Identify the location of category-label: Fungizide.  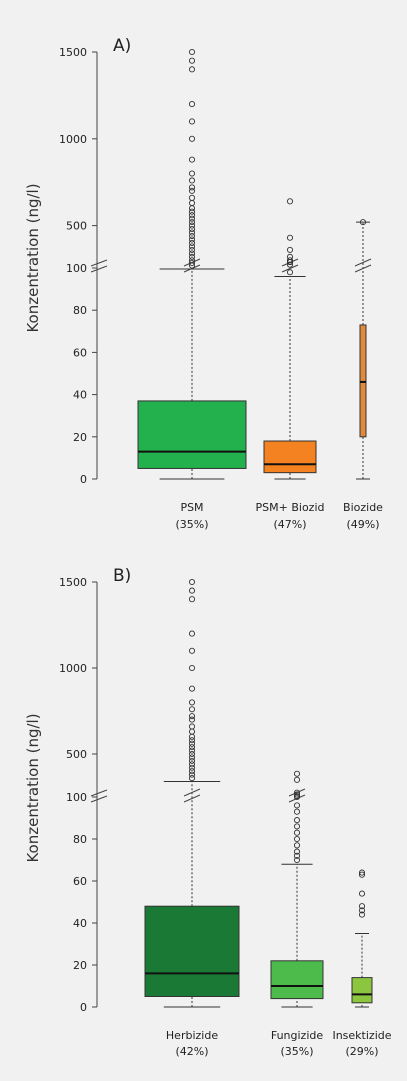
(297, 1035).